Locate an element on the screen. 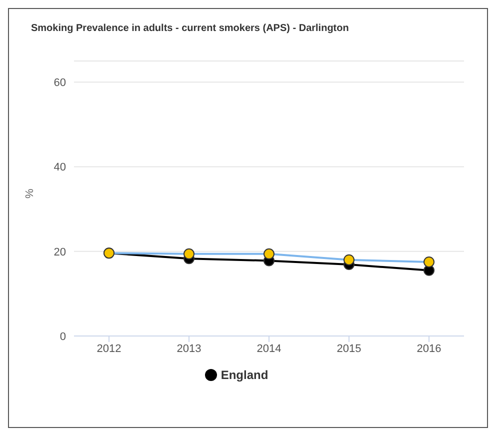 This screenshot has height=437, width=499. y-tick-label: 60 is located at coordinates (60, 83).